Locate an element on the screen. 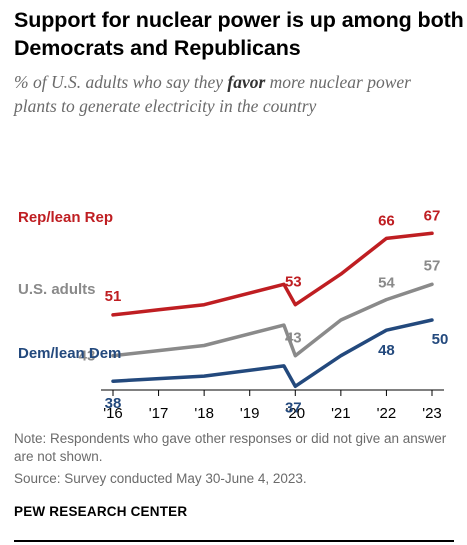  data-label: 57 is located at coordinates (432, 265).